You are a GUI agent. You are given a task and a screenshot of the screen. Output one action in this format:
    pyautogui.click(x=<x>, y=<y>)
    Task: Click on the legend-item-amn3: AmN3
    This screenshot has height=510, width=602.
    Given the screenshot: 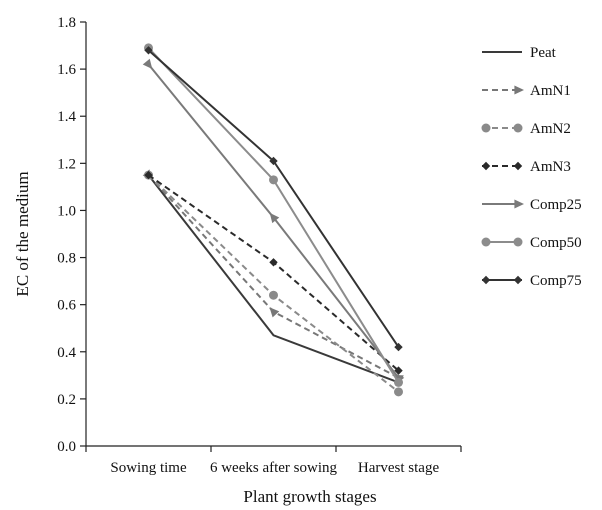 What is the action you would take?
    pyautogui.click(x=526, y=167)
    